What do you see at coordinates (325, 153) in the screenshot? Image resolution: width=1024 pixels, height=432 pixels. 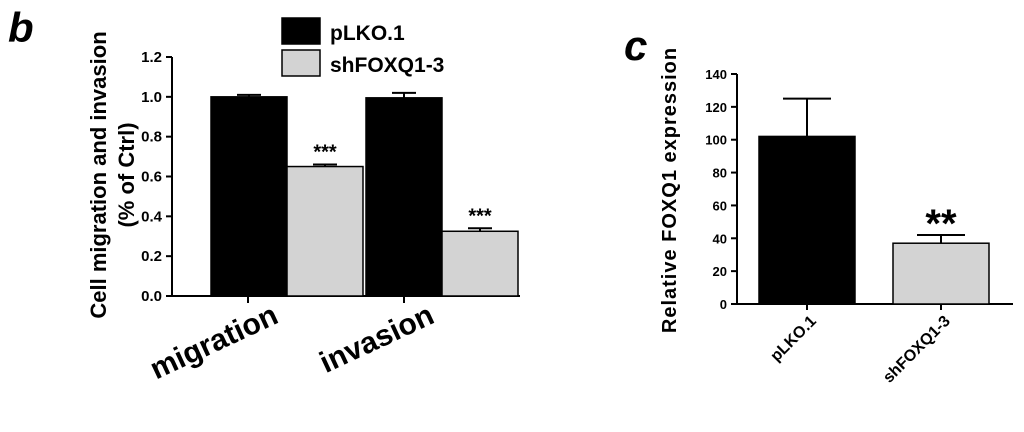 I see `significance-annotation-migration: ***` at bounding box center [325, 153].